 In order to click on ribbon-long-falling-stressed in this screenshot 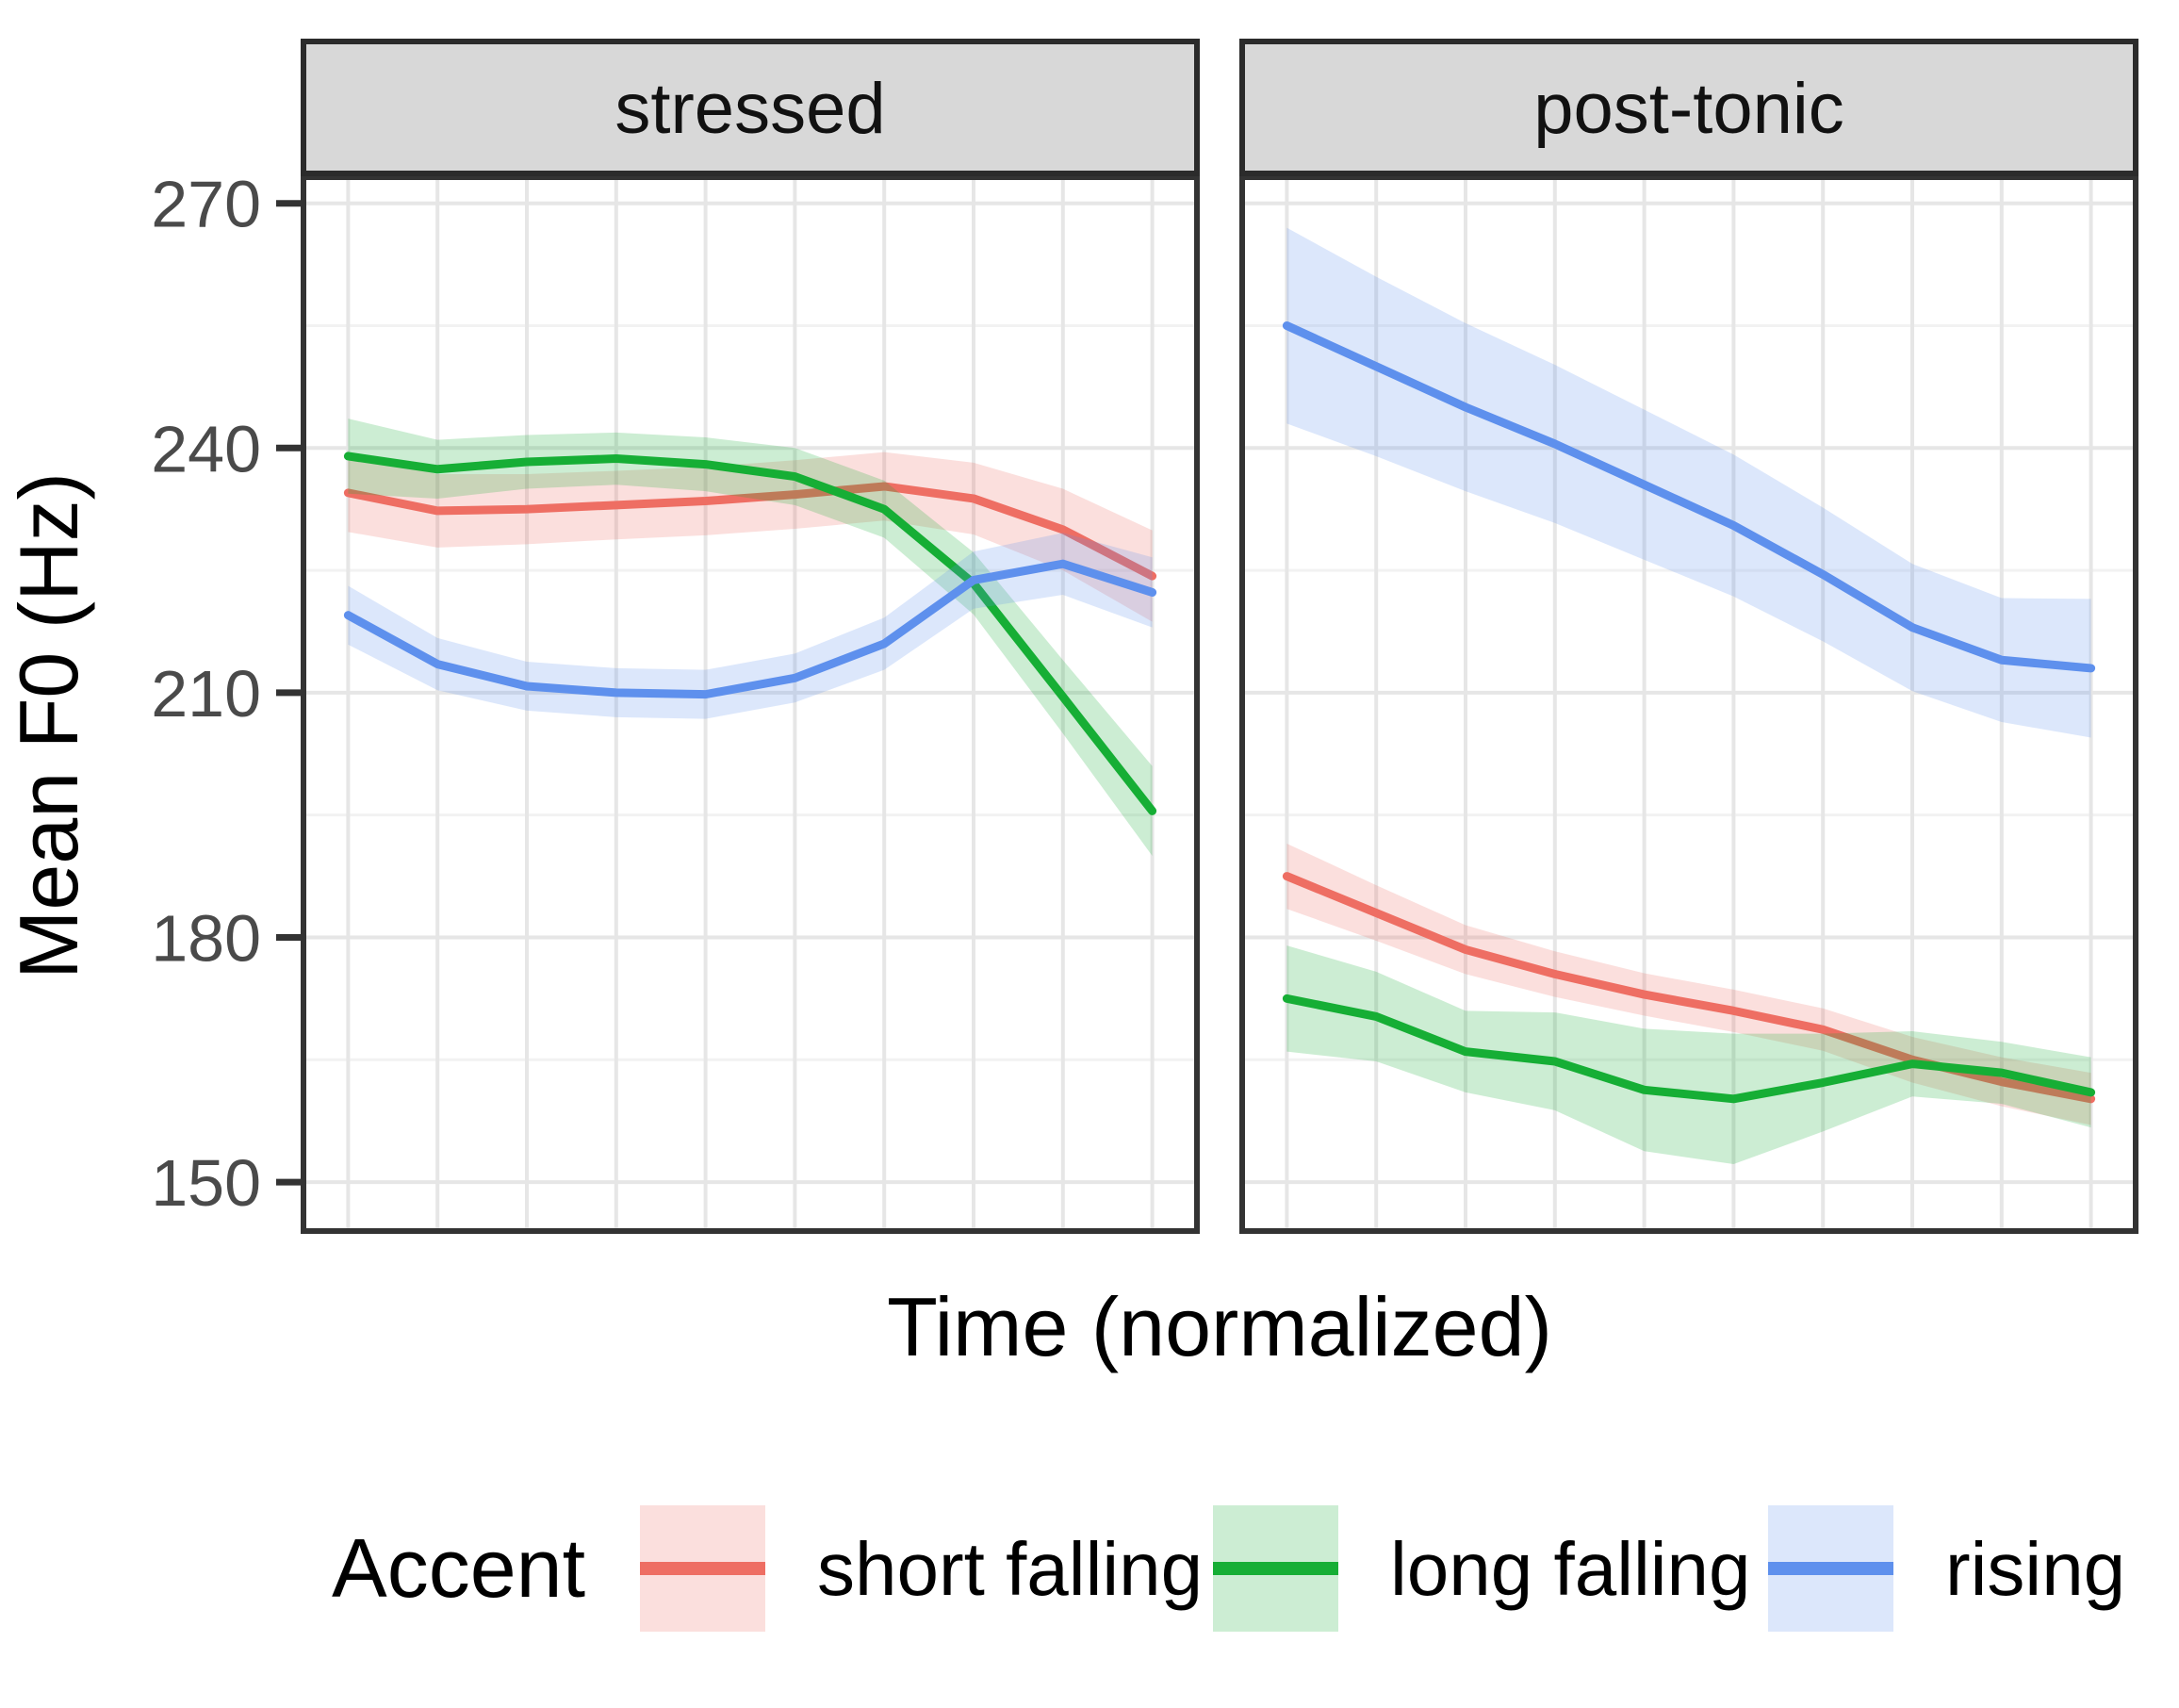, I will do `click(751, 638)`.